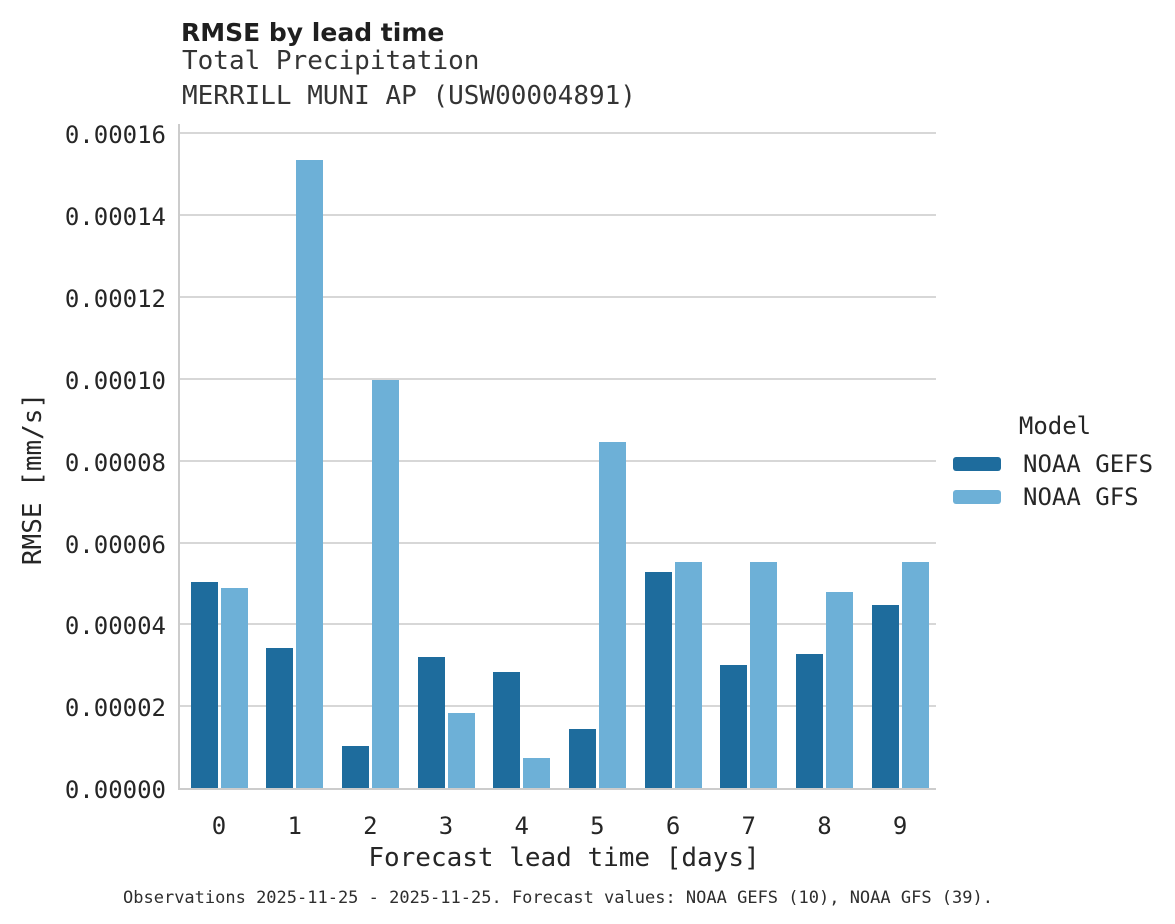  What do you see at coordinates (310, 474) in the screenshot?
I see `bar-noaa-gfs-day1` at bounding box center [310, 474].